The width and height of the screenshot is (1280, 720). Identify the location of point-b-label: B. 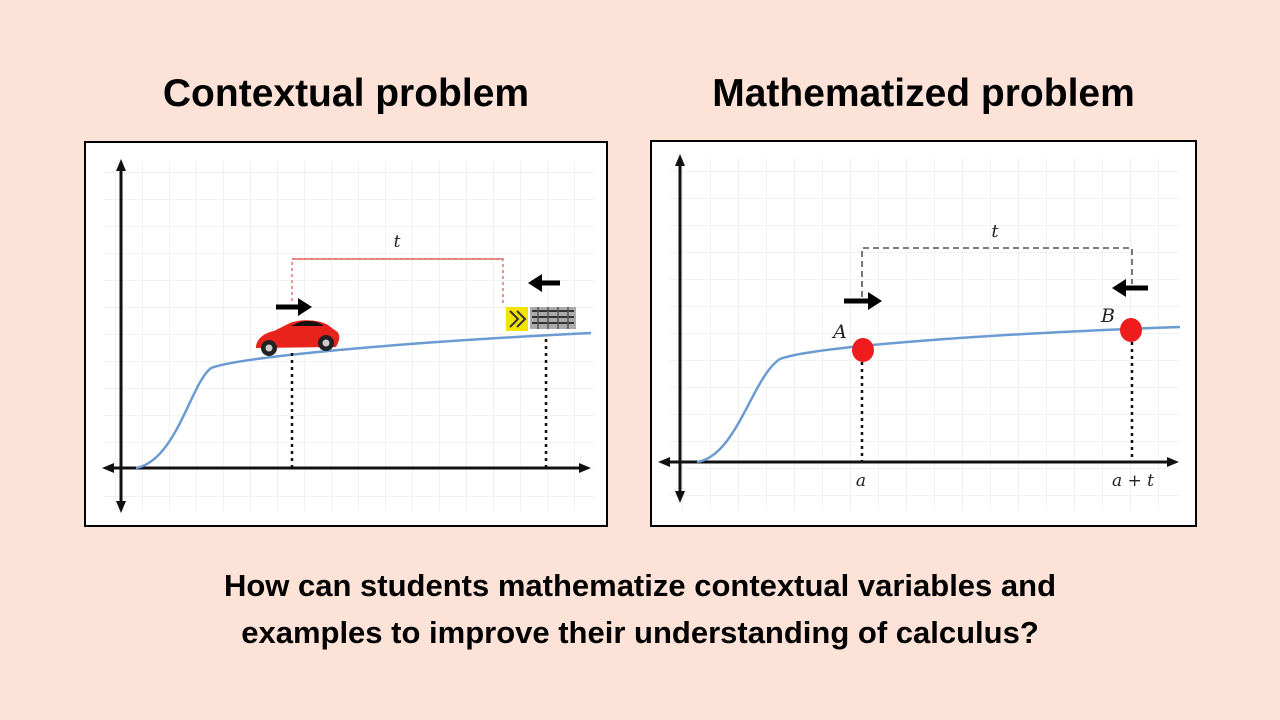
(1107, 316).